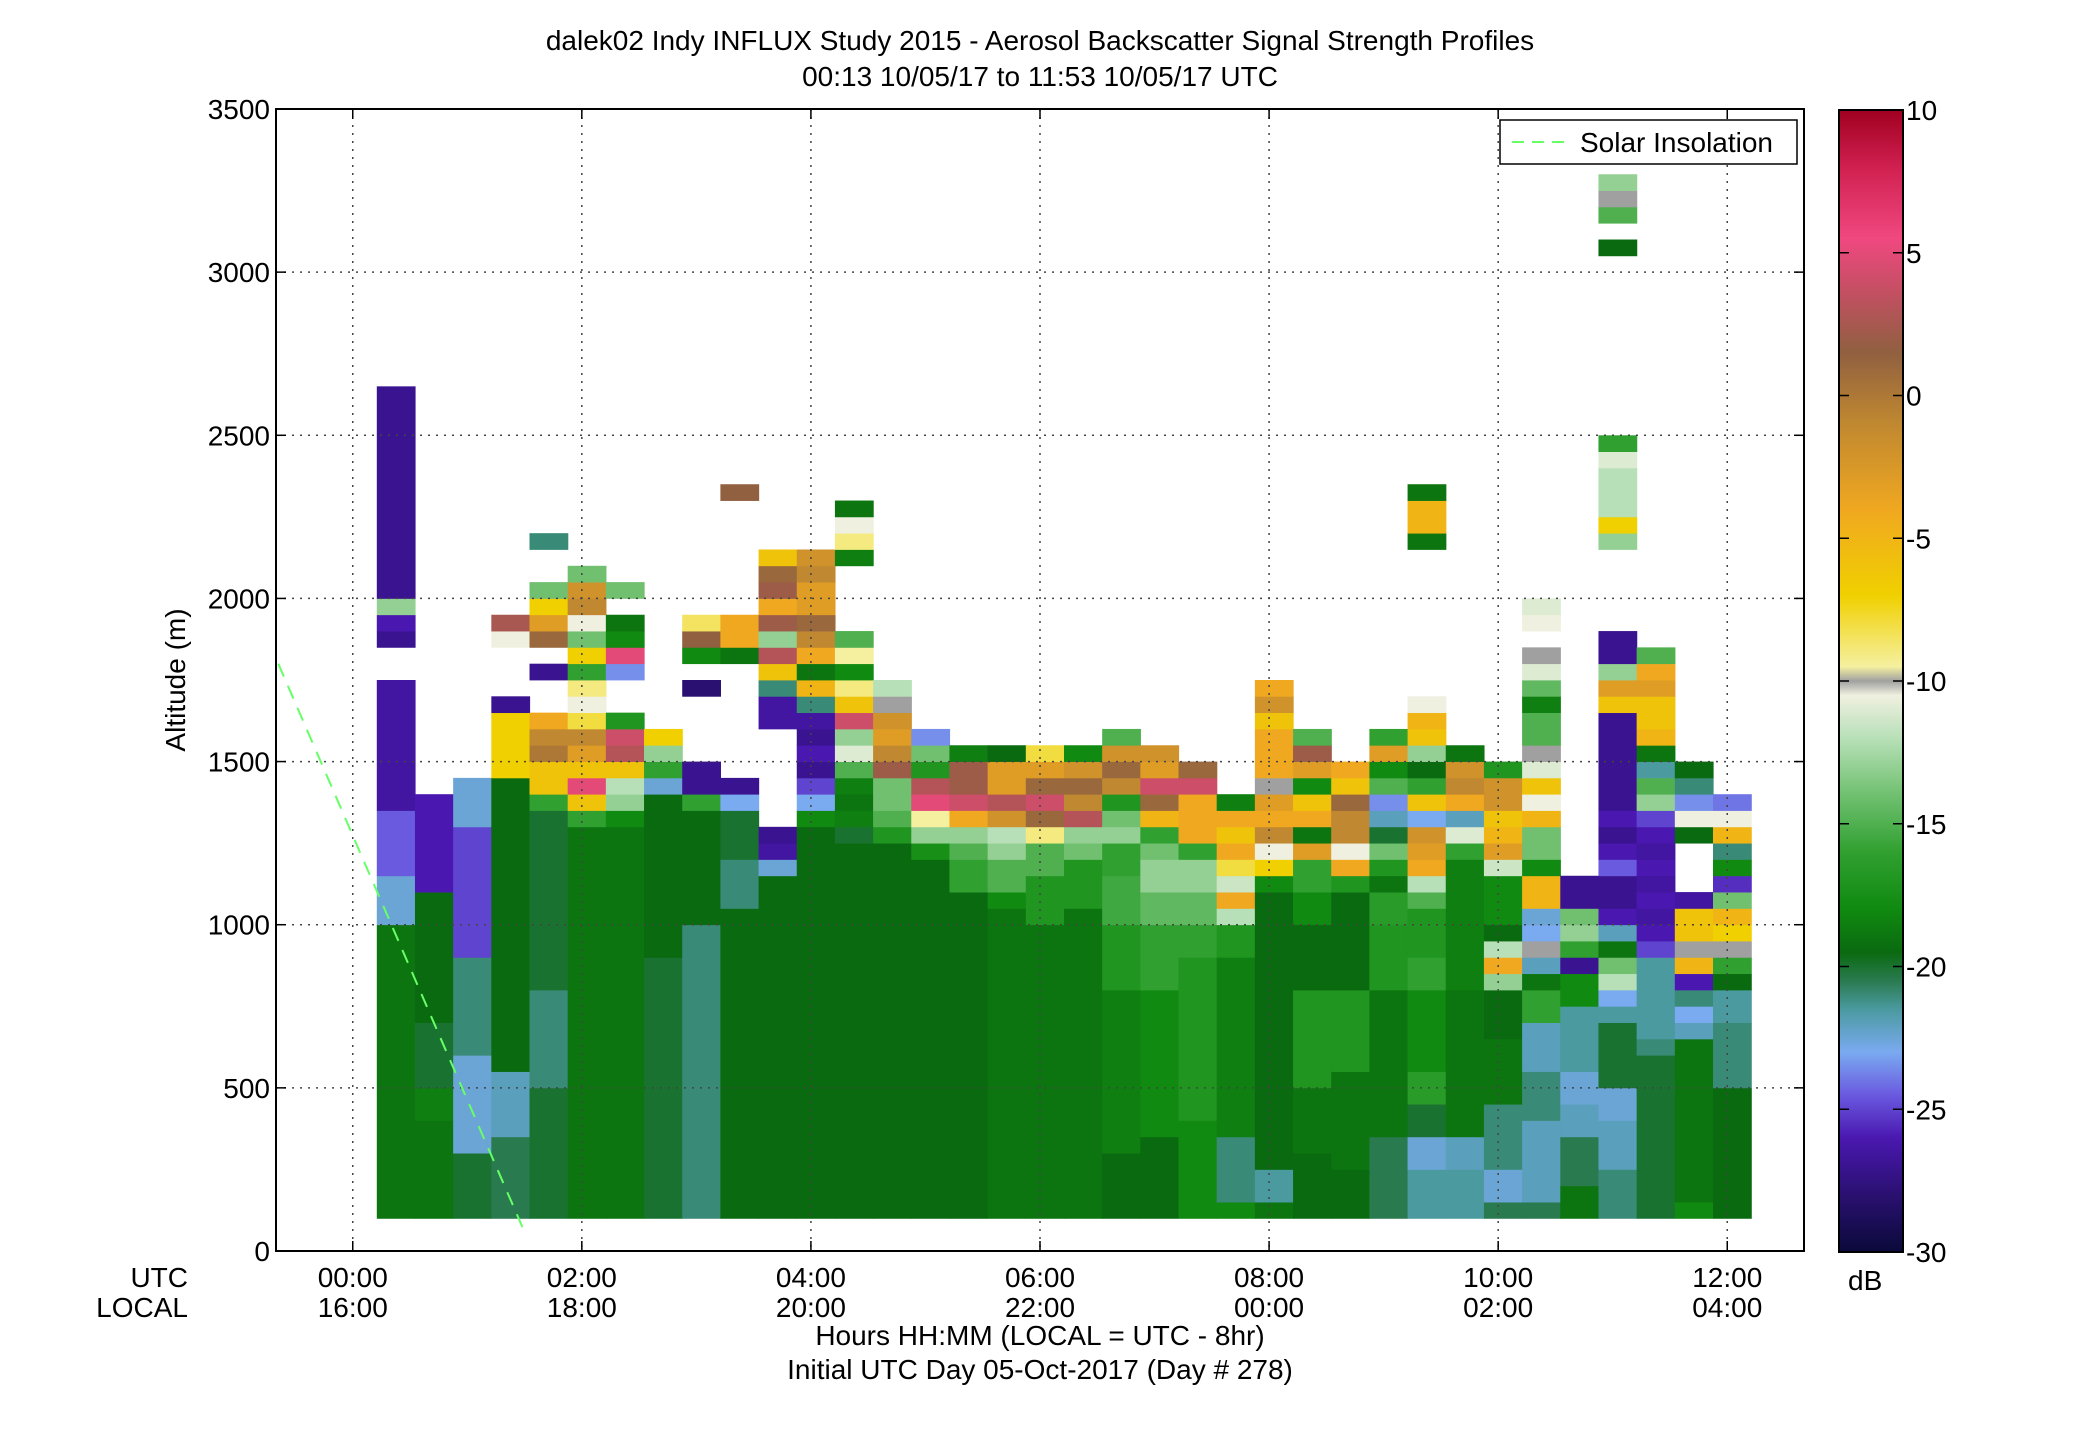 This screenshot has height=1430, width=2098. Describe the element at coordinates (1498, 1277) in the screenshot. I see `x-tick-label-utc: 10:00` at that location.